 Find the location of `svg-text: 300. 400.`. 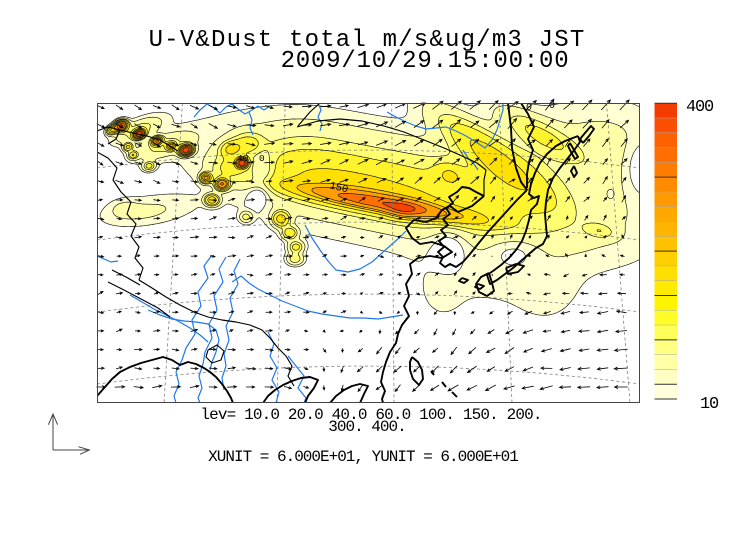

svg-text: 300. 400. is located at coordinates (366, 427).